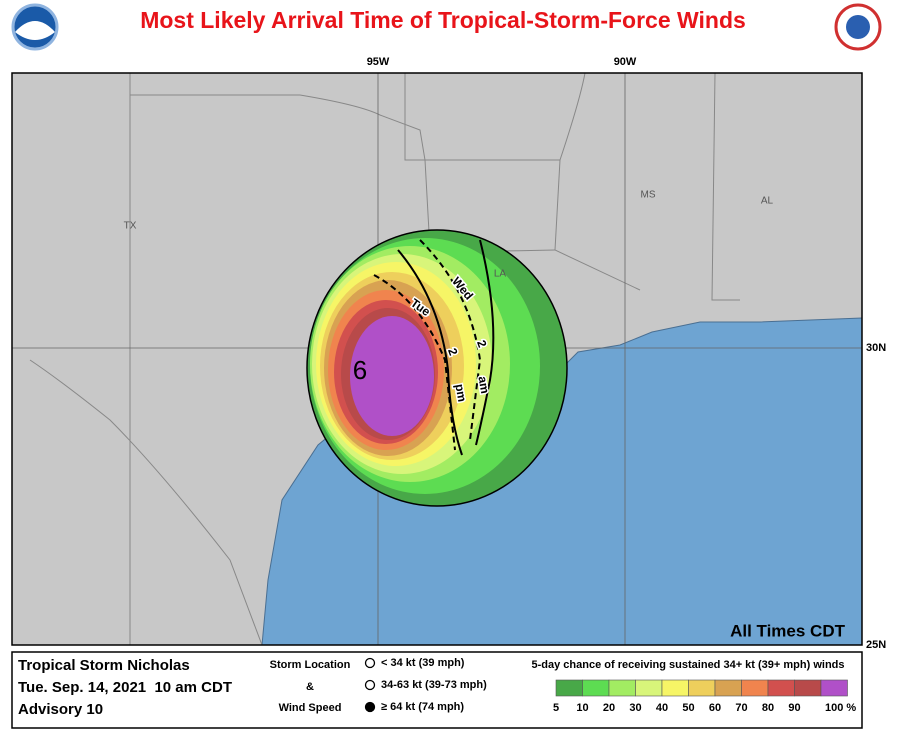 The height and width of the screenshot is (736, 897). What do you see at coordinates (794, 708) in the screenshot?
I see `scale-label: 90` at bounding box center [794, 708].